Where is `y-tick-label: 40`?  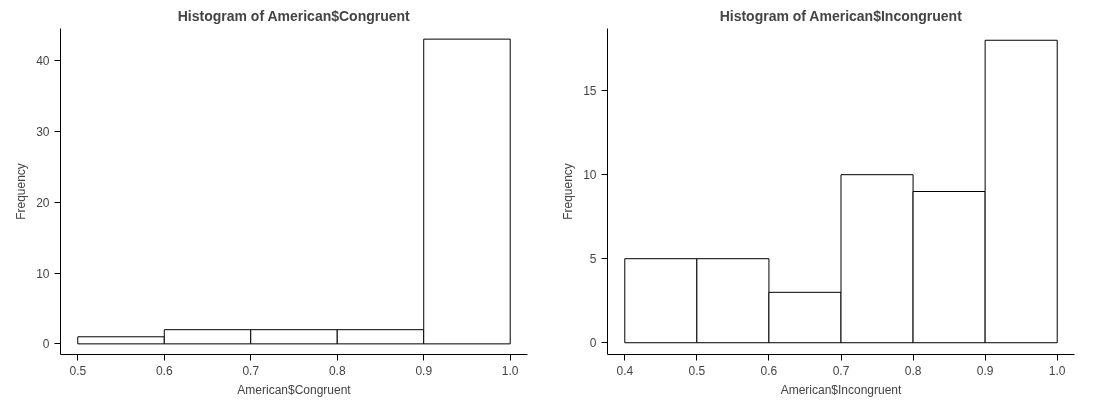
y-tick-label: 40 is located at coordinates (43, 60).